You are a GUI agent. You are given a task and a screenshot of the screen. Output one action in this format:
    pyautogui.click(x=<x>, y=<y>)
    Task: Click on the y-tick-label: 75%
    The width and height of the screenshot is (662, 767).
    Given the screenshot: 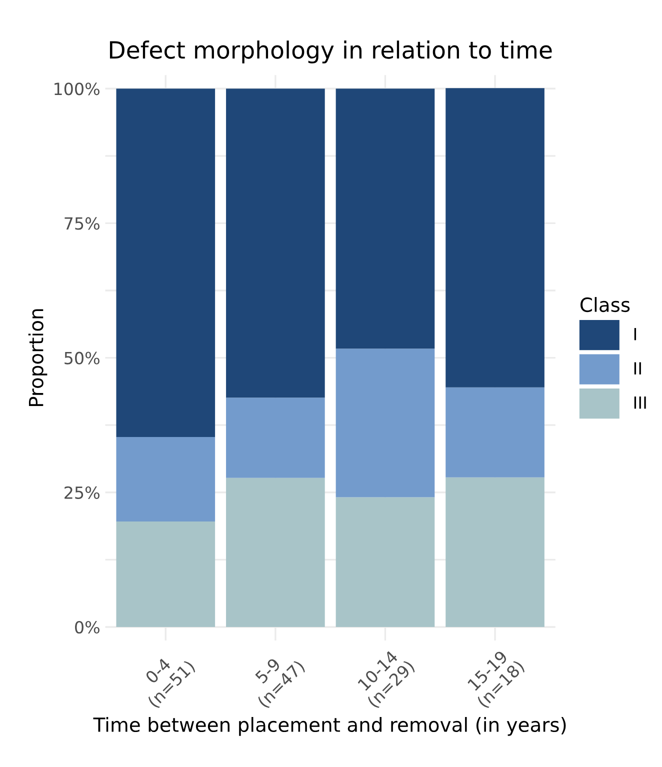 What is the action you would take?
    pyautogui.click(x=82, y=223)
    